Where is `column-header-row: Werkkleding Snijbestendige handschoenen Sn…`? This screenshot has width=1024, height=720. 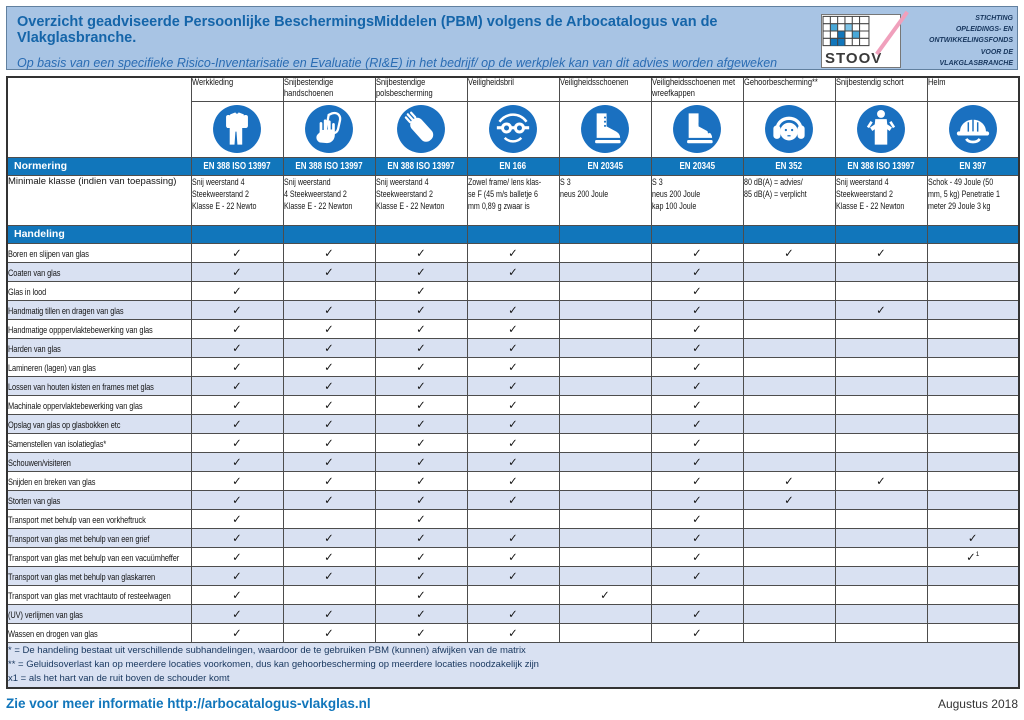
column-header-row: Werkkleding Snijbestendige handschoenen Sn… is located at coordinates (513, 117).